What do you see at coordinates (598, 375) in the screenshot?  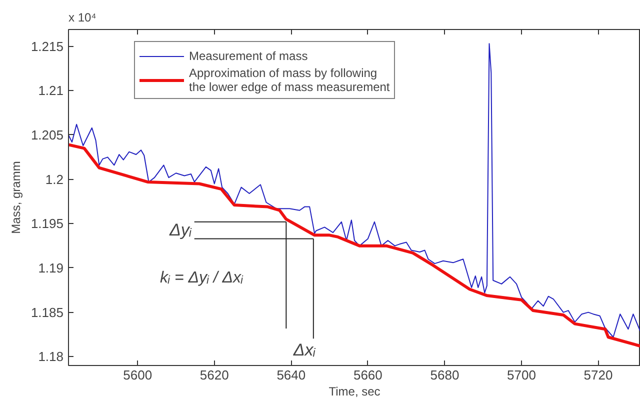 I see `x-tick-label: 5720` at bounding box center [598, 375].